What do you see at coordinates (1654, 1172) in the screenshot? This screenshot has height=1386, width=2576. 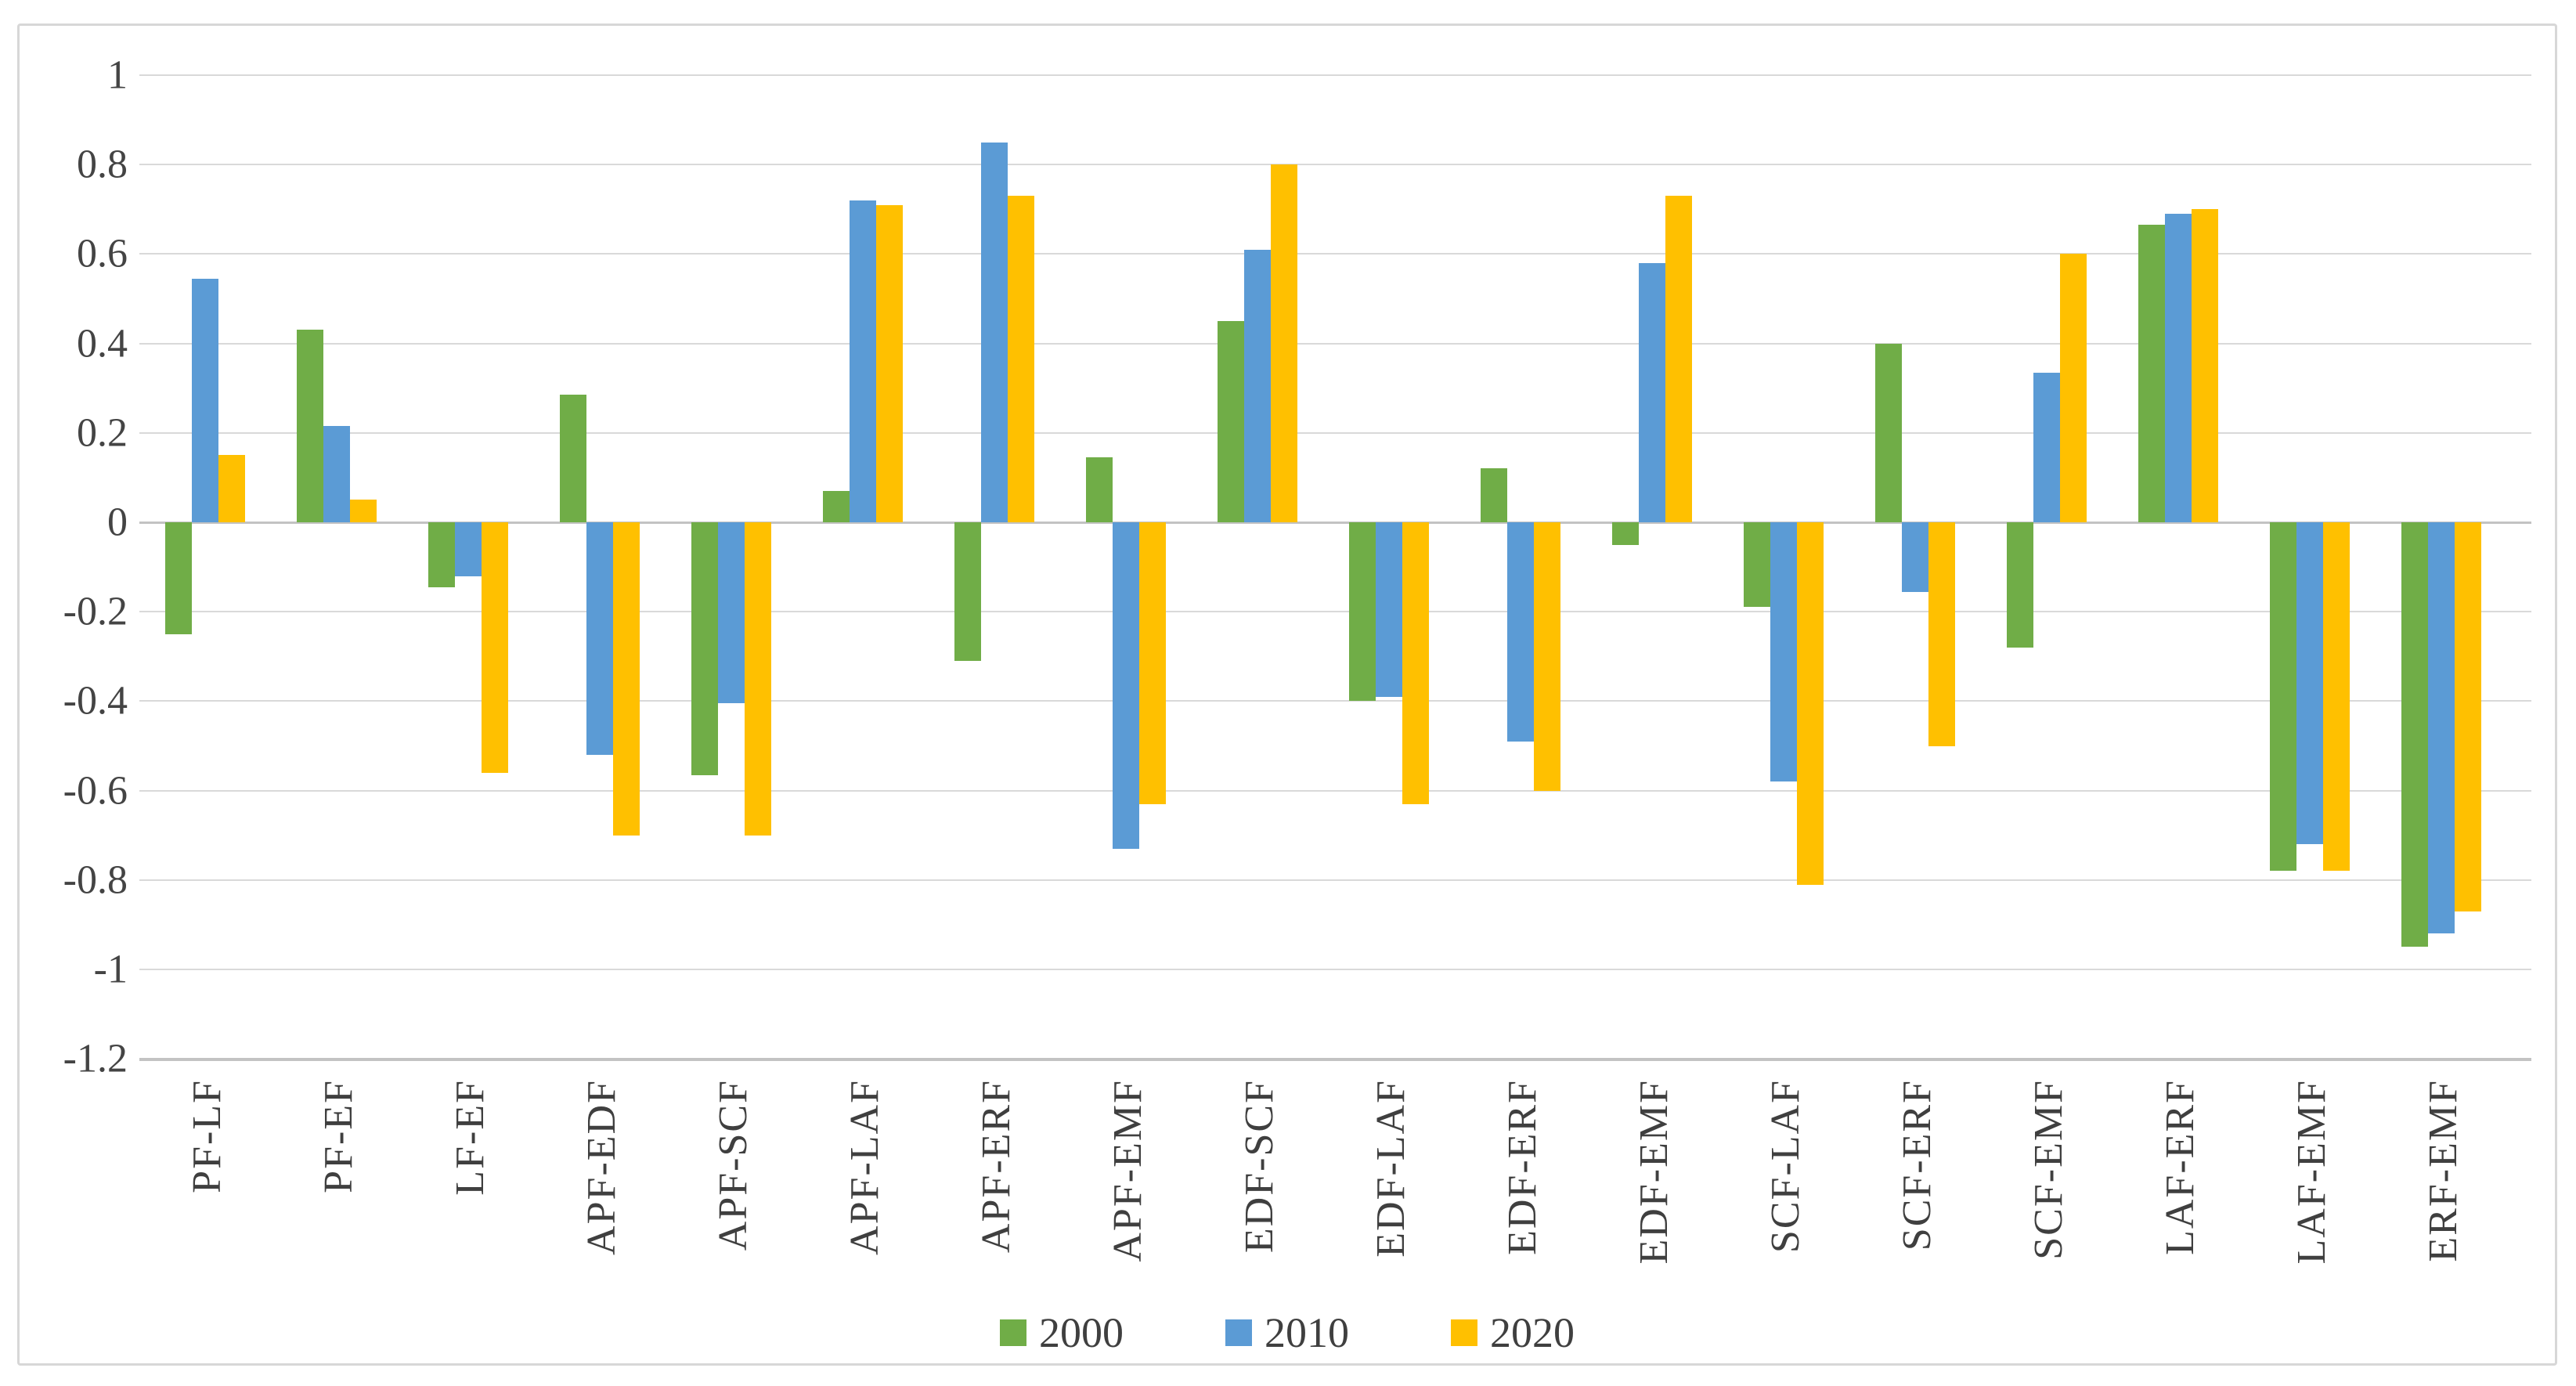 I see `x-category-label: EDF-EMF` at bounding box center [1654, 1172].